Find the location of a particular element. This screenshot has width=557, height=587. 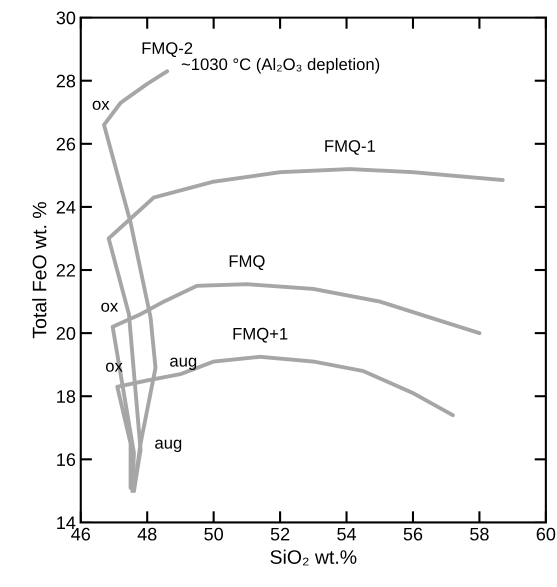

x-tick-label: 60 is located at coordinates (546, 534).